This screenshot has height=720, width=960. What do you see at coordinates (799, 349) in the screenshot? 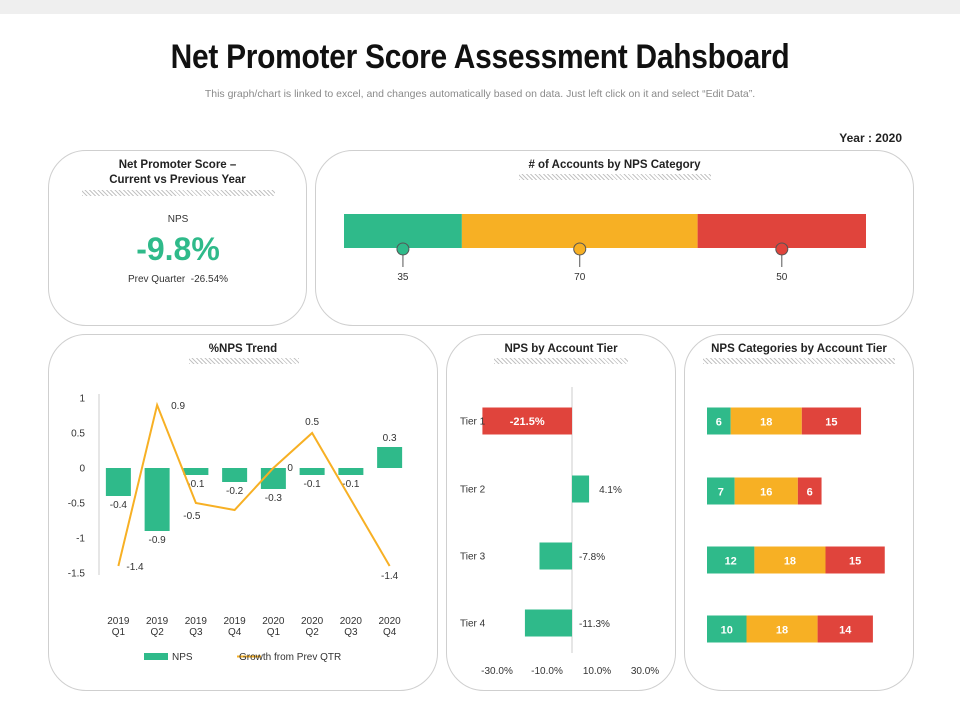
I see `categories-tier-chart-title: NPS Categories by Account Tier` at bounding box center [799, 349].